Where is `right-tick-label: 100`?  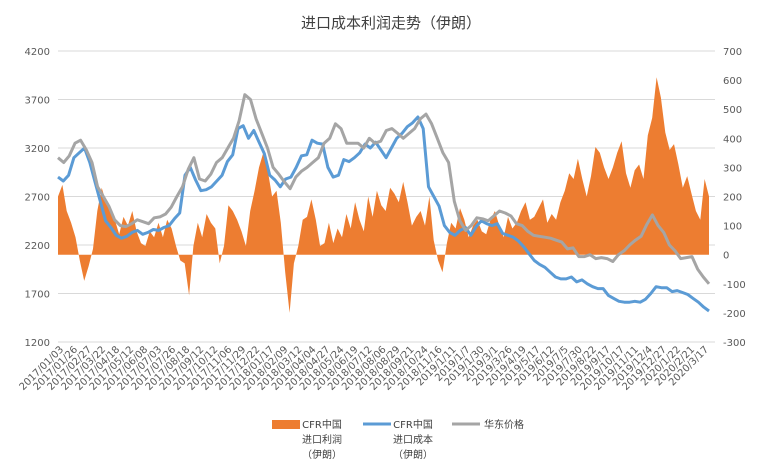 right-tick-label: 100 is located at coordinates (732, 227).